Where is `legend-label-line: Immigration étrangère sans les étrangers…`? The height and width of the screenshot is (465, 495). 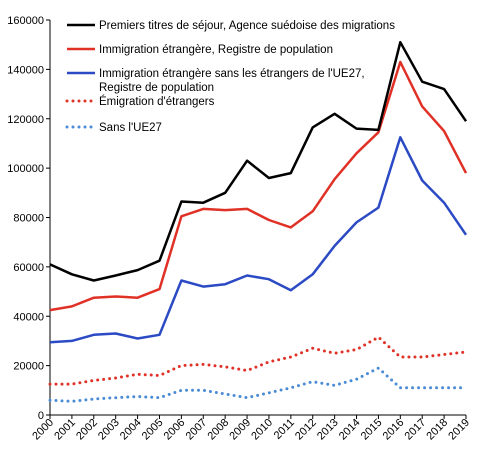 legend-label-line: Immigration étrangère sans les étrangers… is located at coordinates (232, 74).